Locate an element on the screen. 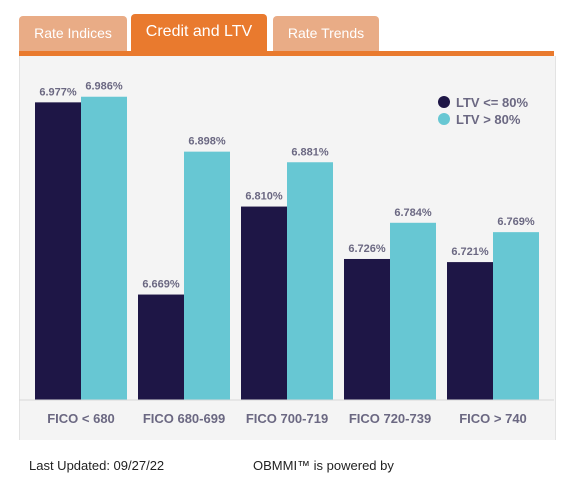 This screenshot has height=491, width=573. legend: LTV <= 80% LTV > 80% is located at coordinates (483, 111).